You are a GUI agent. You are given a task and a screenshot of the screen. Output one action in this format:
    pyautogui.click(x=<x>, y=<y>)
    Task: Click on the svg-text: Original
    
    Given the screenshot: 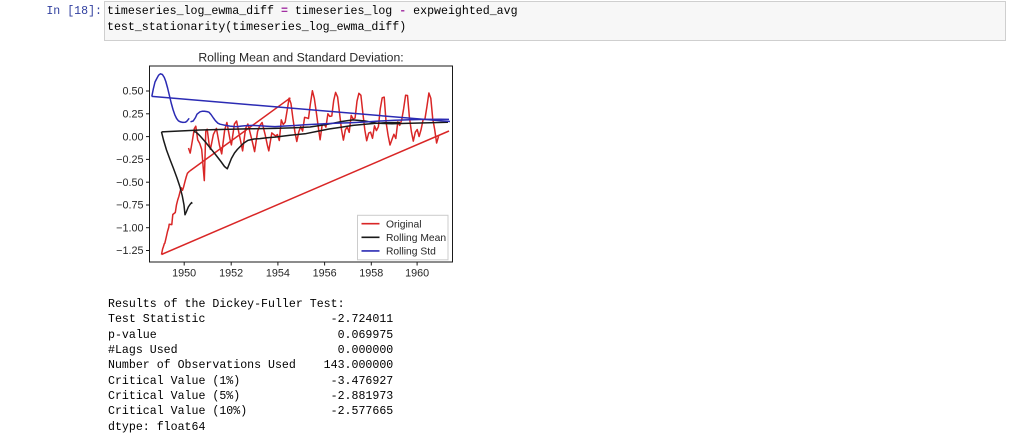 What is the action you would take?
    pyautogui.click(x=403, y=224)
    